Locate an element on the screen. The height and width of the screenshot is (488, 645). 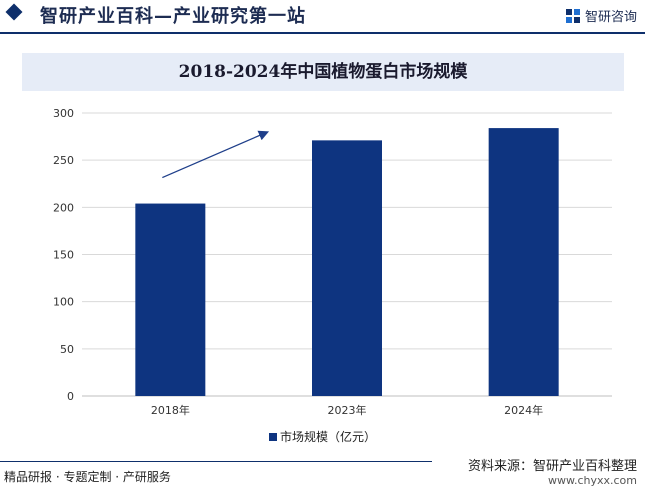
legend-label: 市场规模（亿元） is located at coordinates (327, 437).